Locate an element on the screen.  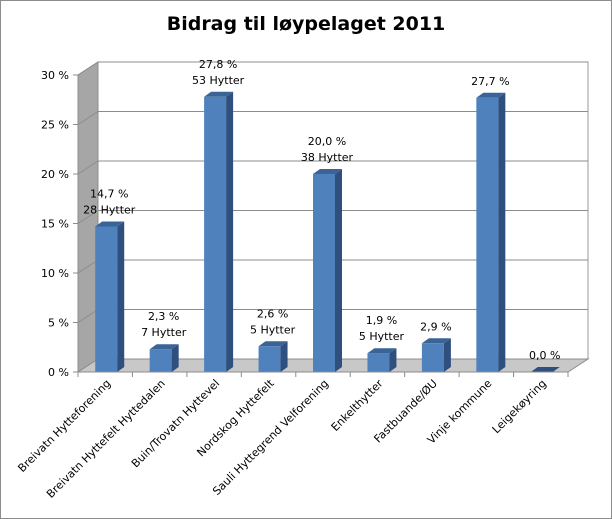
data-label: 27,7 % is located at coordinates (490, 81).